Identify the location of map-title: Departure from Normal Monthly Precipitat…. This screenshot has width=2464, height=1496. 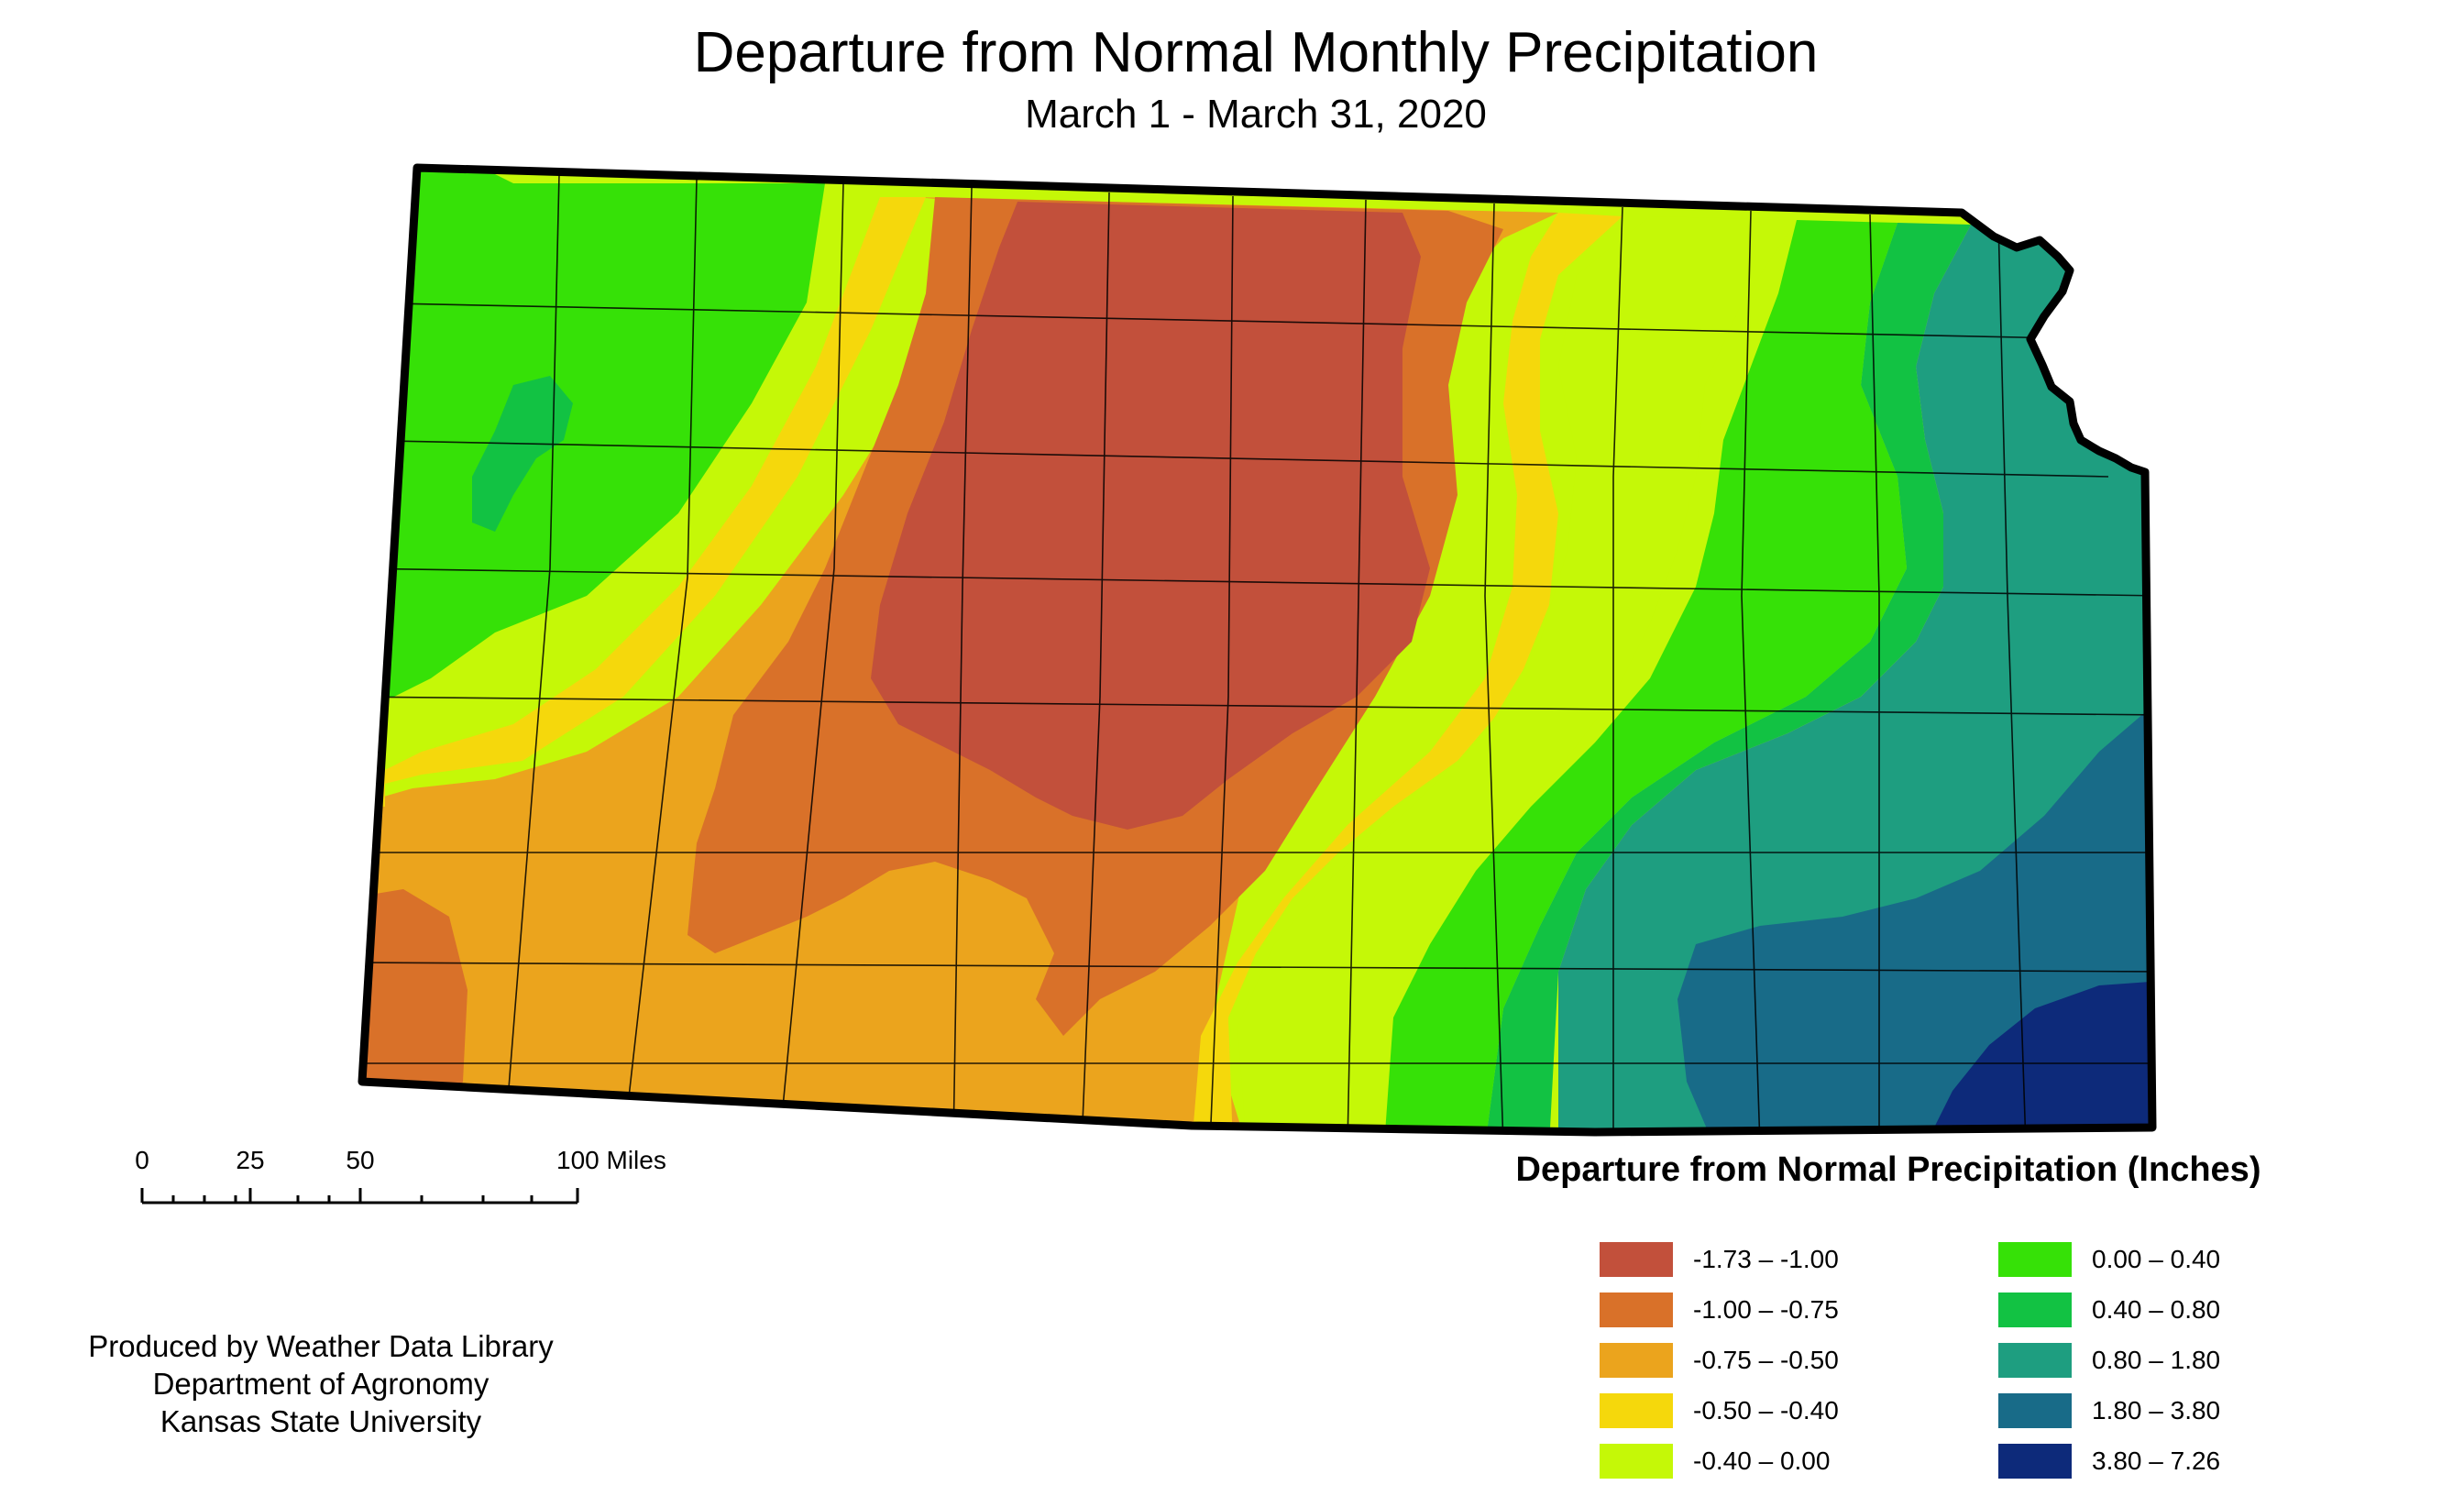
(1256, 52).